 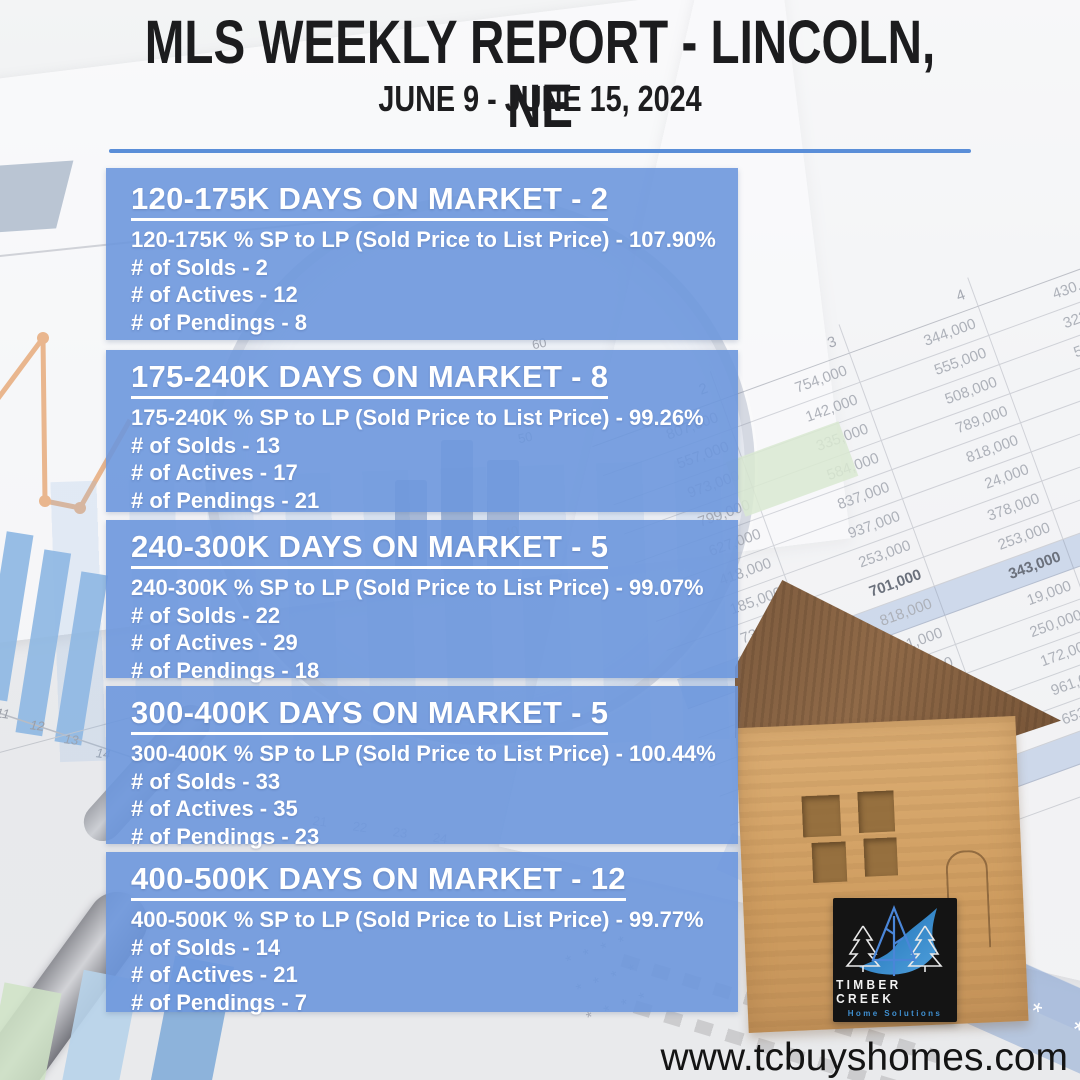 I want to click on pine-tree-icon, so click(x=894, y=948).